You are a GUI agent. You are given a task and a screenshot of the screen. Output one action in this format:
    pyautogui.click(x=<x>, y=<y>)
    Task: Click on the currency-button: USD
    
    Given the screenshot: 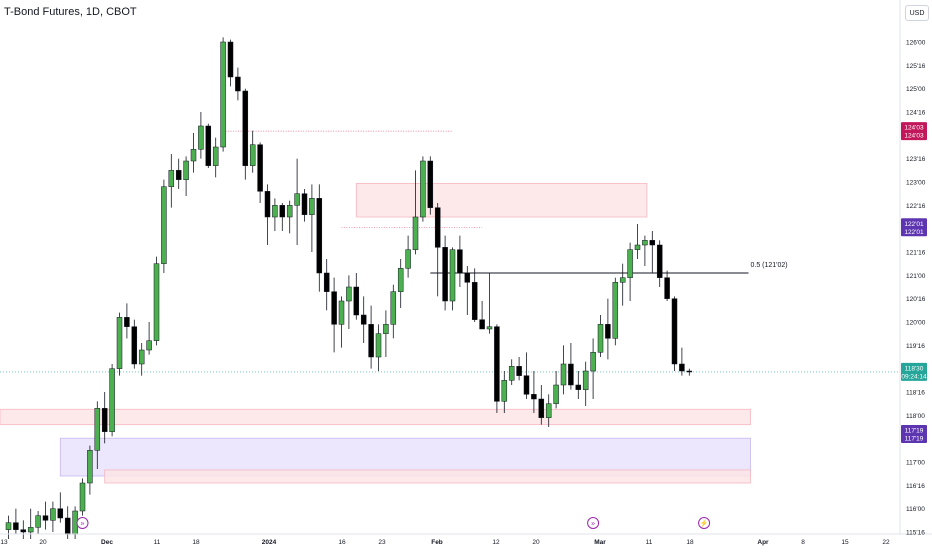 What is the action you would take?
    pyautogui.click(x=917, y=13)
    